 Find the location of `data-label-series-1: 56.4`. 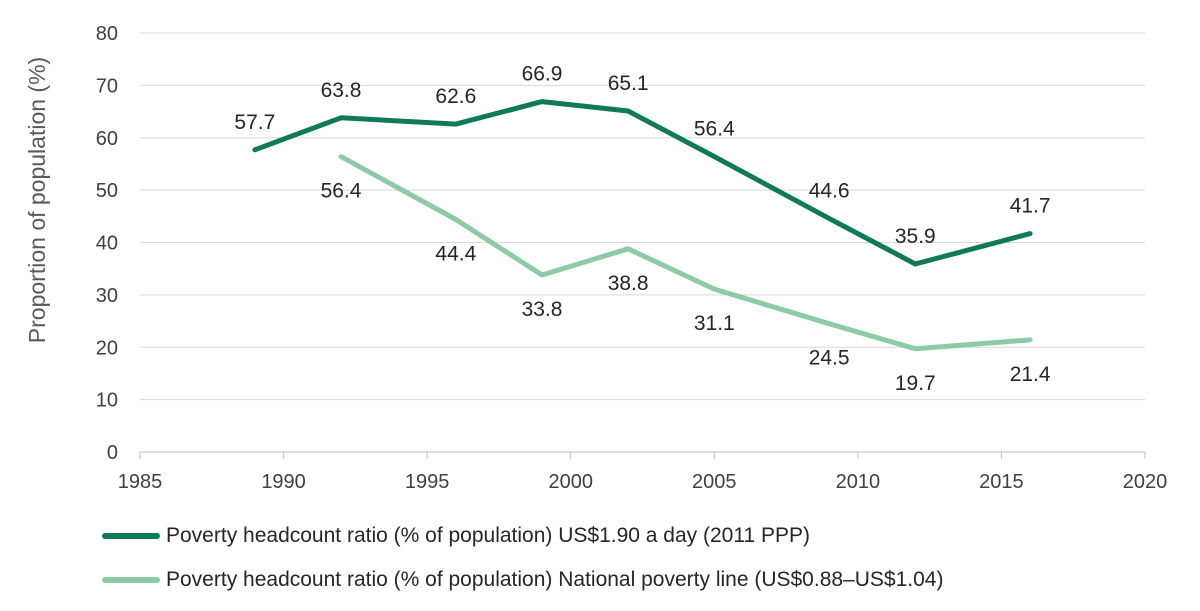

data-label-series-1: 56.4 is located at coordinates (714, 129).